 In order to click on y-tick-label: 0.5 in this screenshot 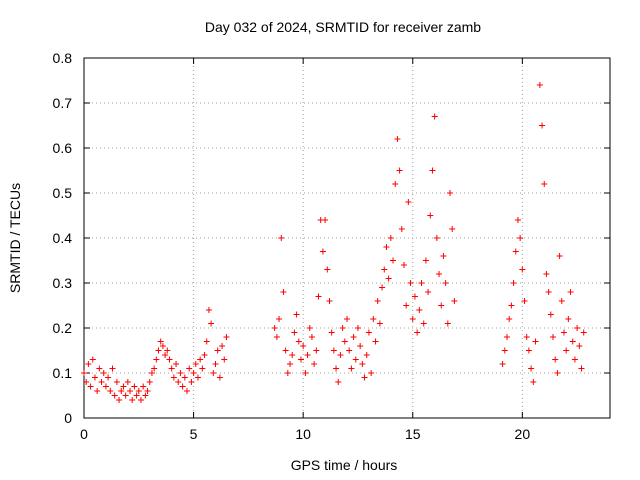, I will do `click(63, 193)`.